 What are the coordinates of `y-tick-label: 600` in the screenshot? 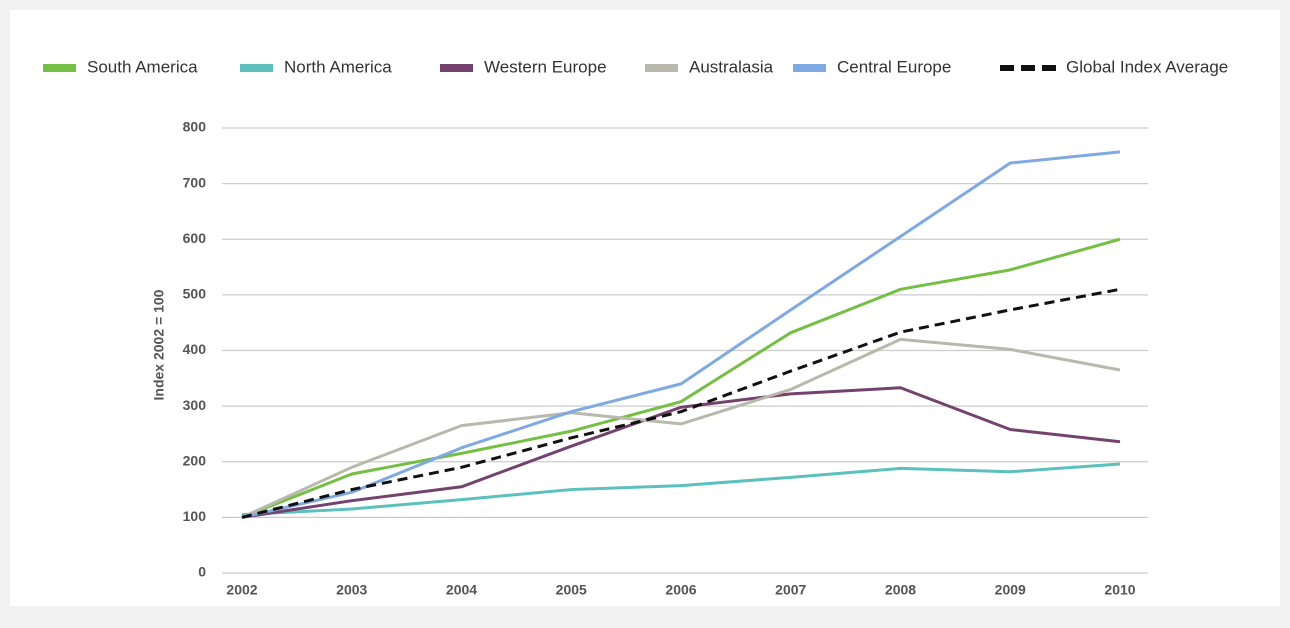 It's located at (195, 238).